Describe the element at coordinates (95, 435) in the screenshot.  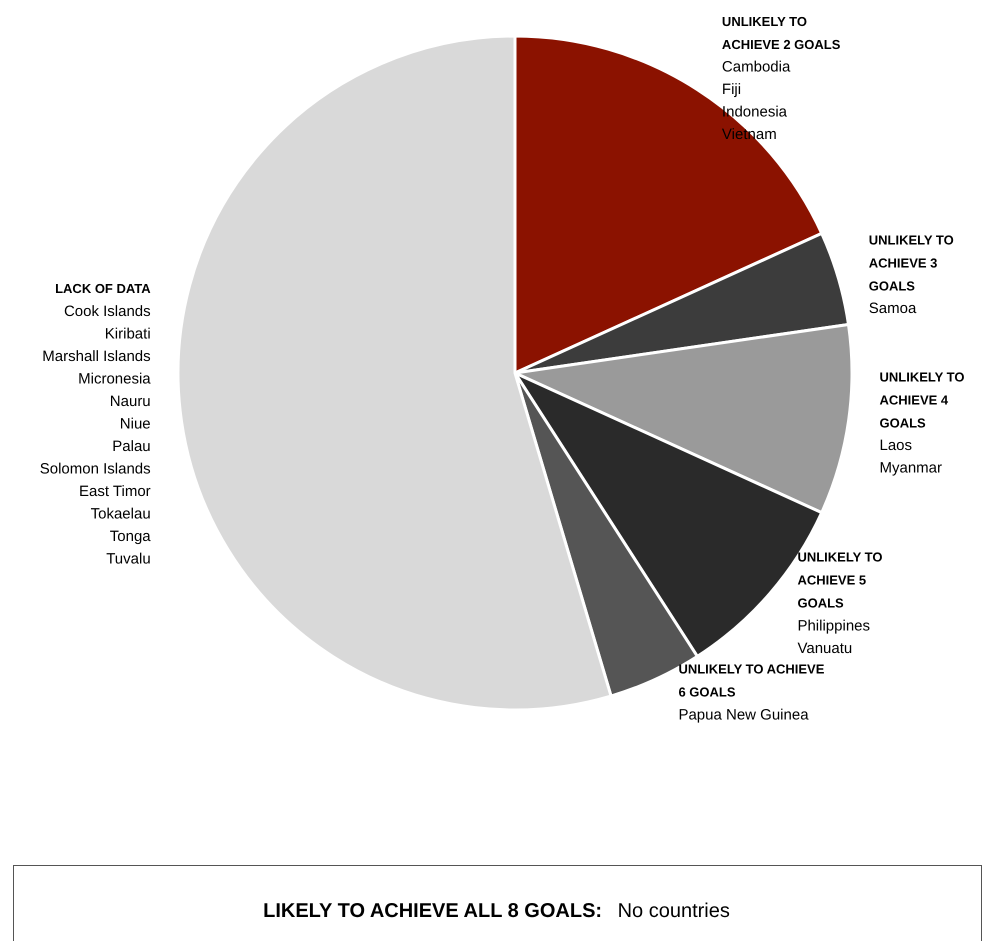
I see `text: Cook Islands Kiribati Marshall Islands Micronesia Nauru Niue Palau Solomon Islands East Timor Tokaelau Tonga Tuvalu` at that location.